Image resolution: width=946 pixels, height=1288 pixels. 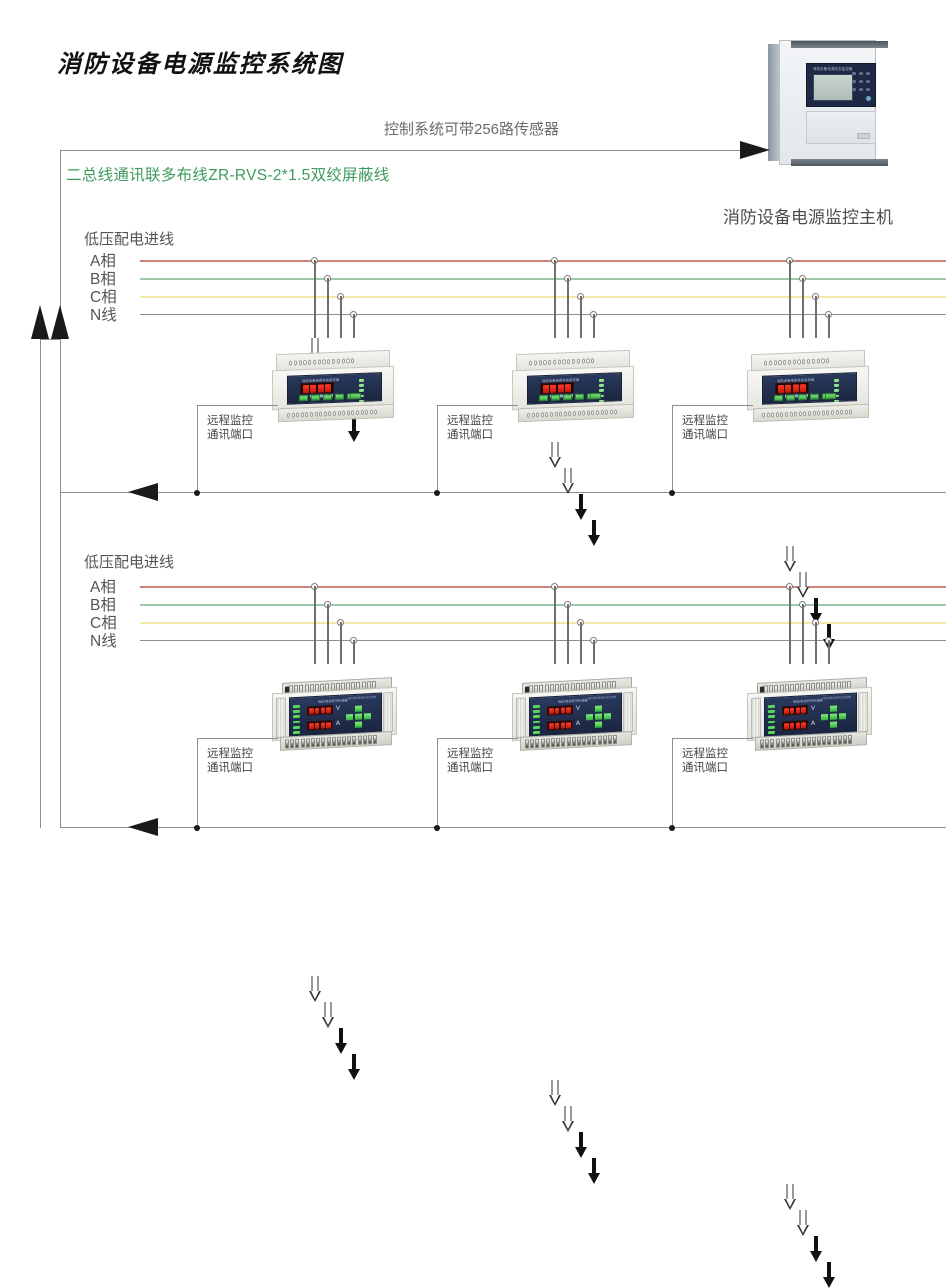 I want to click on feeder-upper-sensor-device-0: 消防设备电源状态监控器, so click(x=333, y=386).